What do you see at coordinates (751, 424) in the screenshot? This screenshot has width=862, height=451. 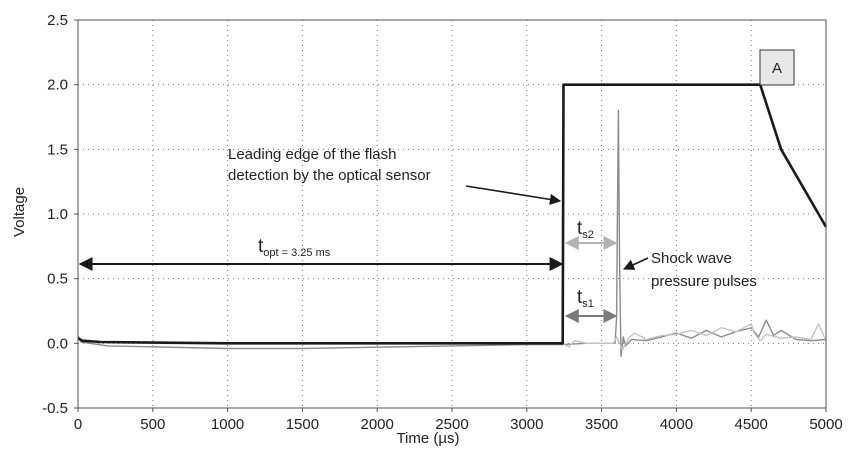 I see `x-tick-label: 4500` at bounding box center [751, 424].